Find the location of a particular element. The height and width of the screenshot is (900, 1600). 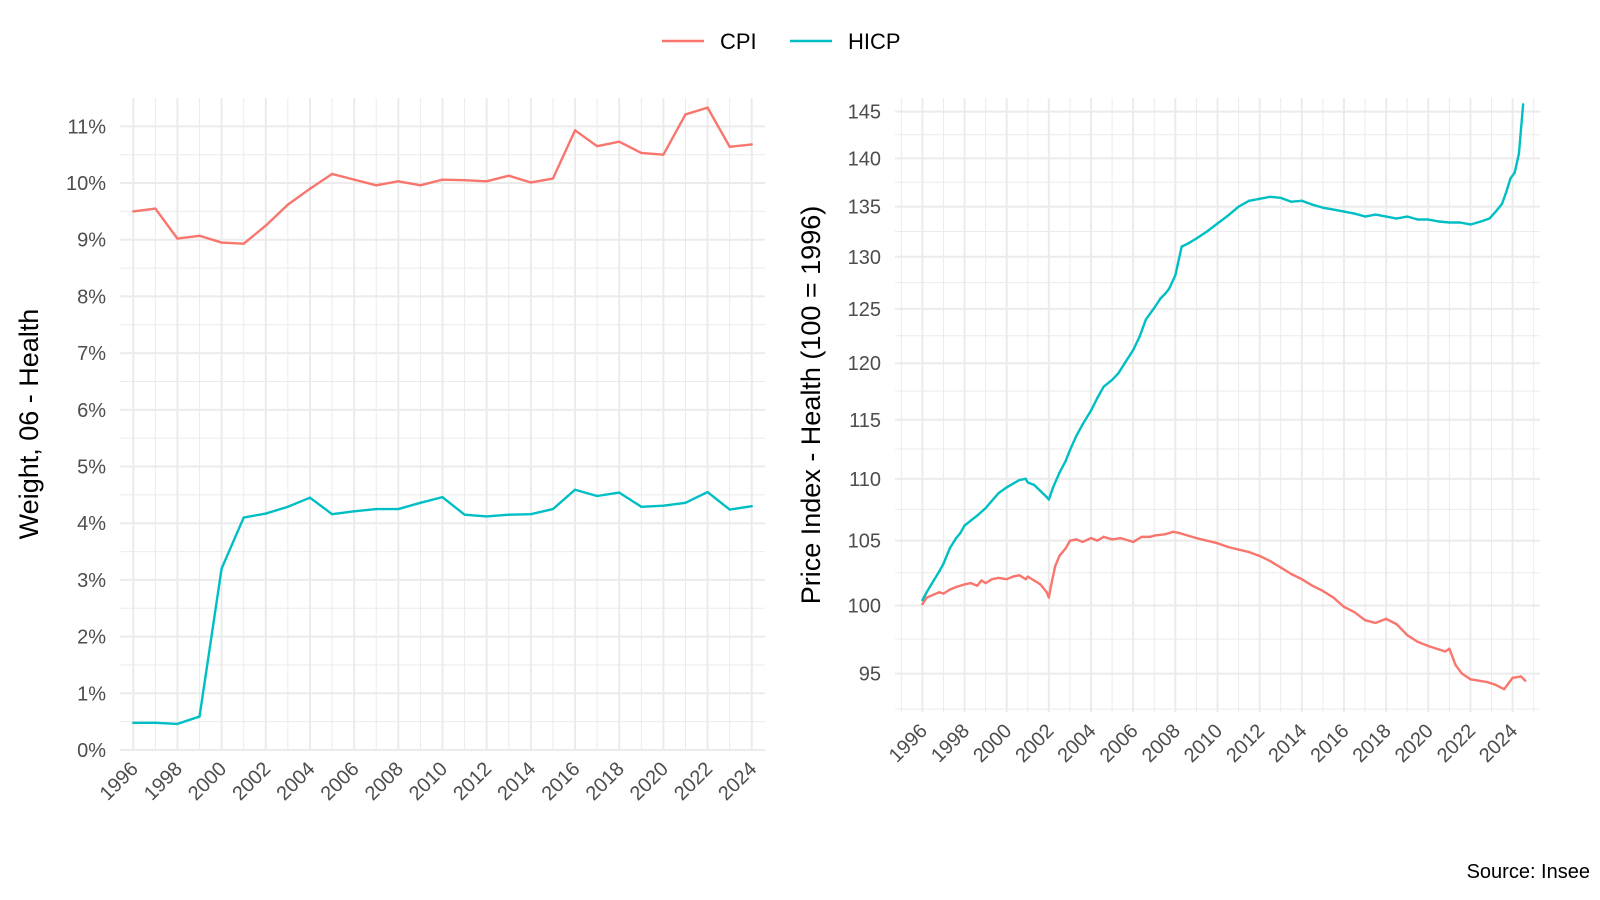

y-tick-label: 100 is located at coordinates (864, 607).